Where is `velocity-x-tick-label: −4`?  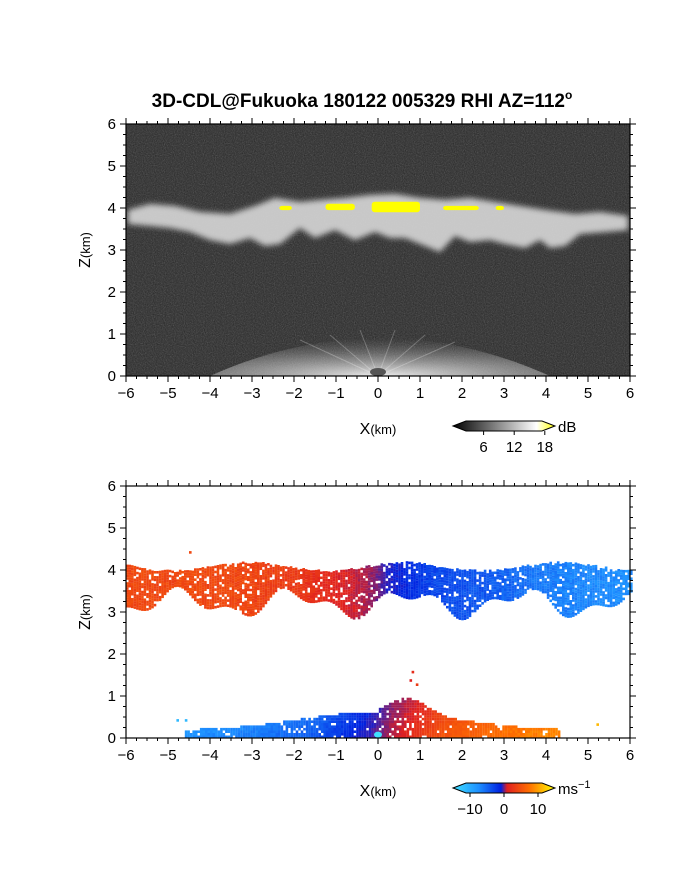 velocity-x-tick-label: −4 is located at coordinates (209, 755).